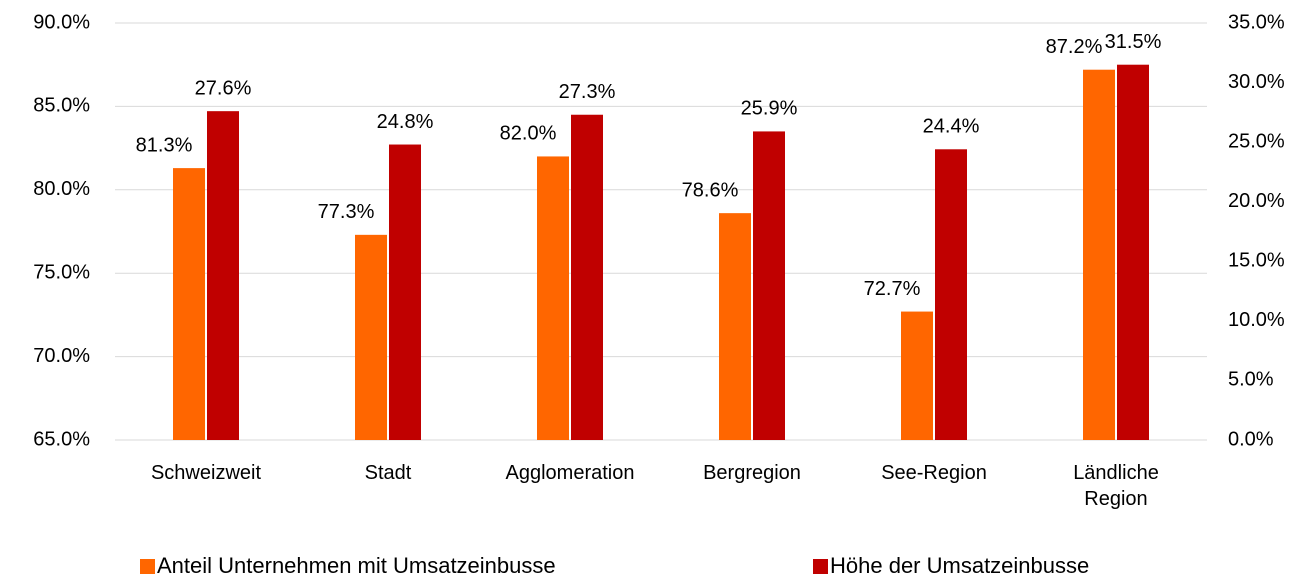  What do you see at coordinates (528, 134) in the screenshot?
I see `data-label: 82.0%` at bounding box center [528, 134].